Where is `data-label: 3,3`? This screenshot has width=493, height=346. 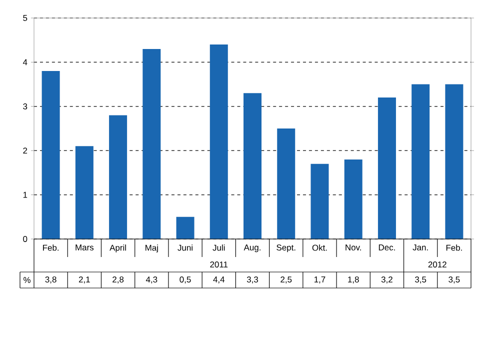
data-label: 3,3 is located at coordinates (252, 280).